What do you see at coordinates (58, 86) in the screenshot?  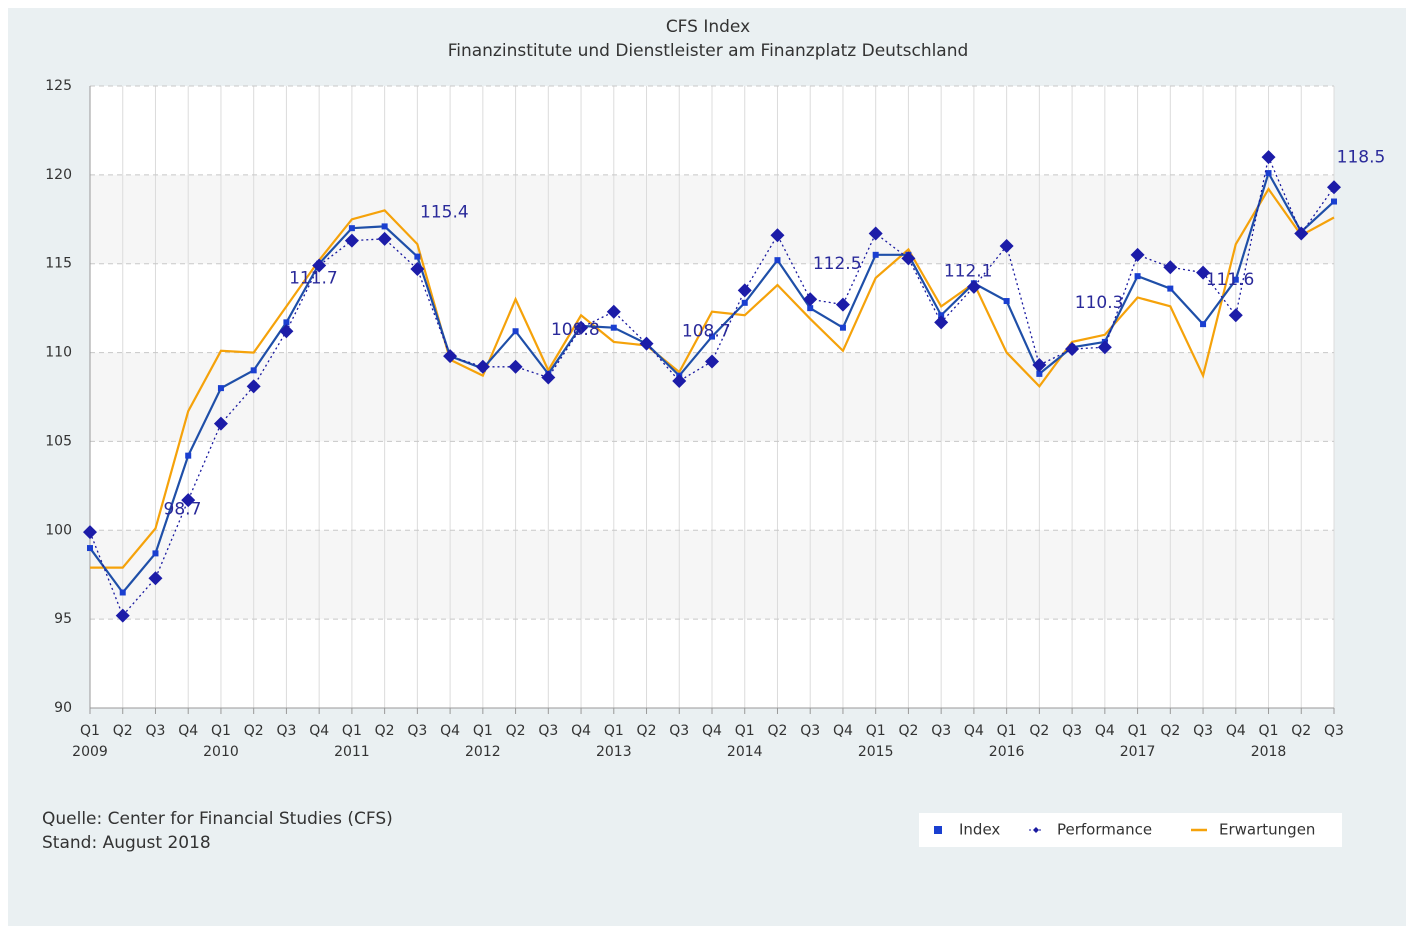 I see `y-tick-label: 125` at bounding box center [58, 86].